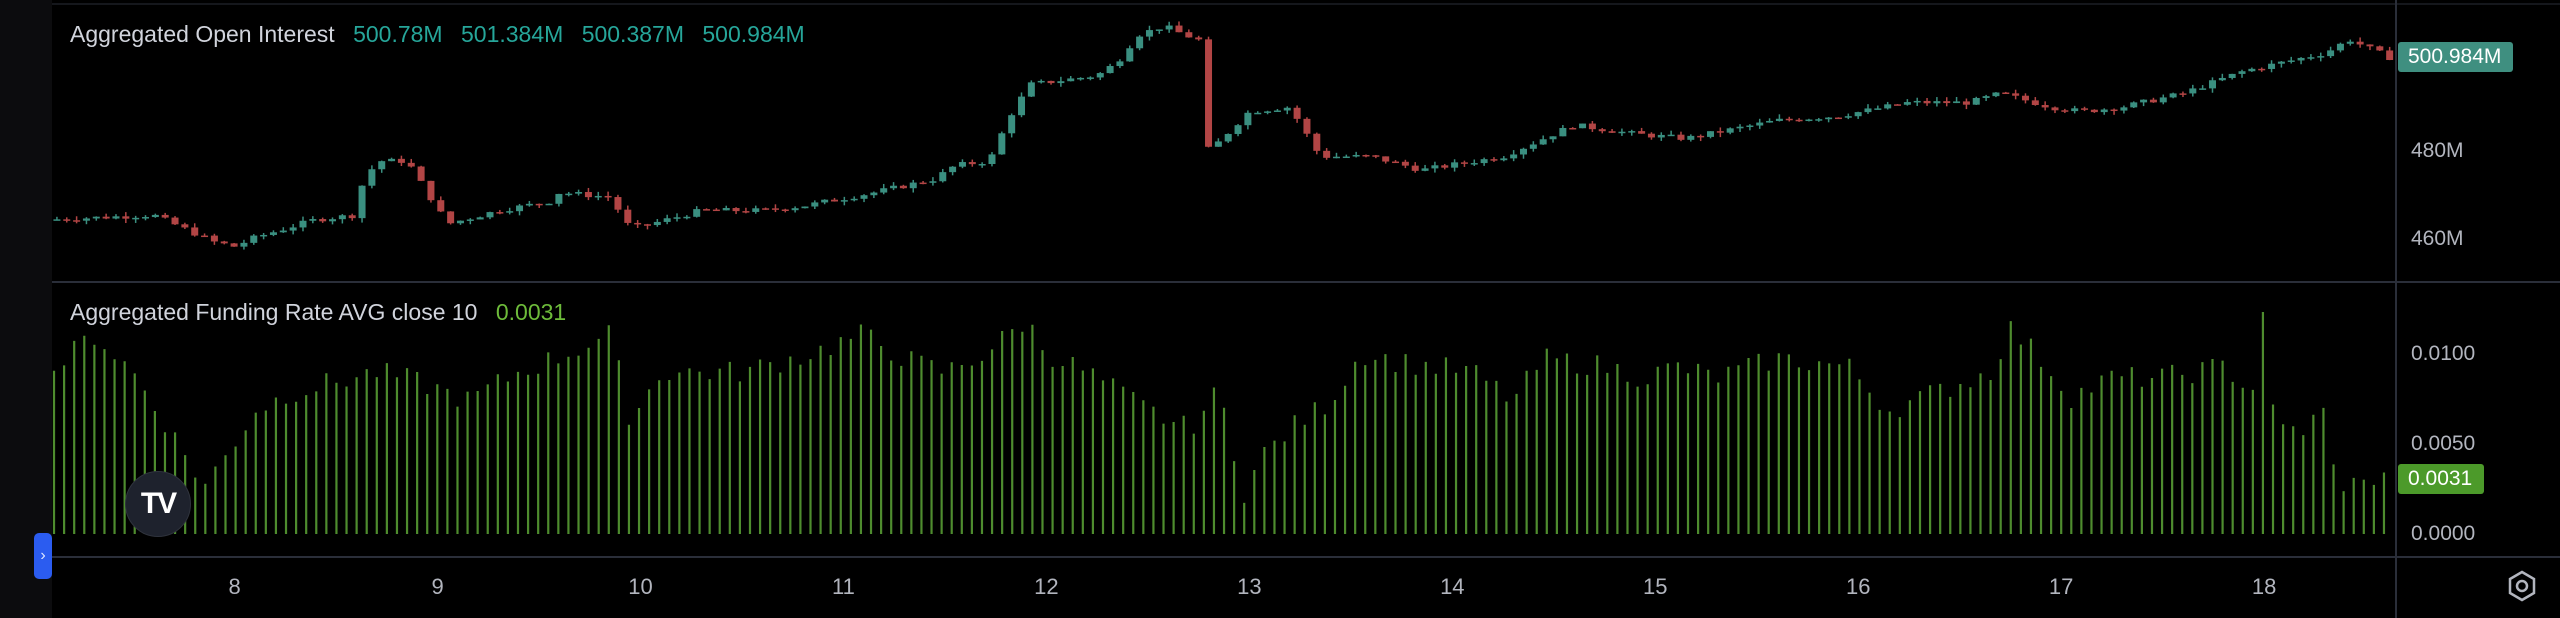 The image size is (2560, 618). What do you see at coordinates (531, 312) in the screenshot?
I see `funding-rate-legend-value: 0.0031` at bounding box center [531, 312].